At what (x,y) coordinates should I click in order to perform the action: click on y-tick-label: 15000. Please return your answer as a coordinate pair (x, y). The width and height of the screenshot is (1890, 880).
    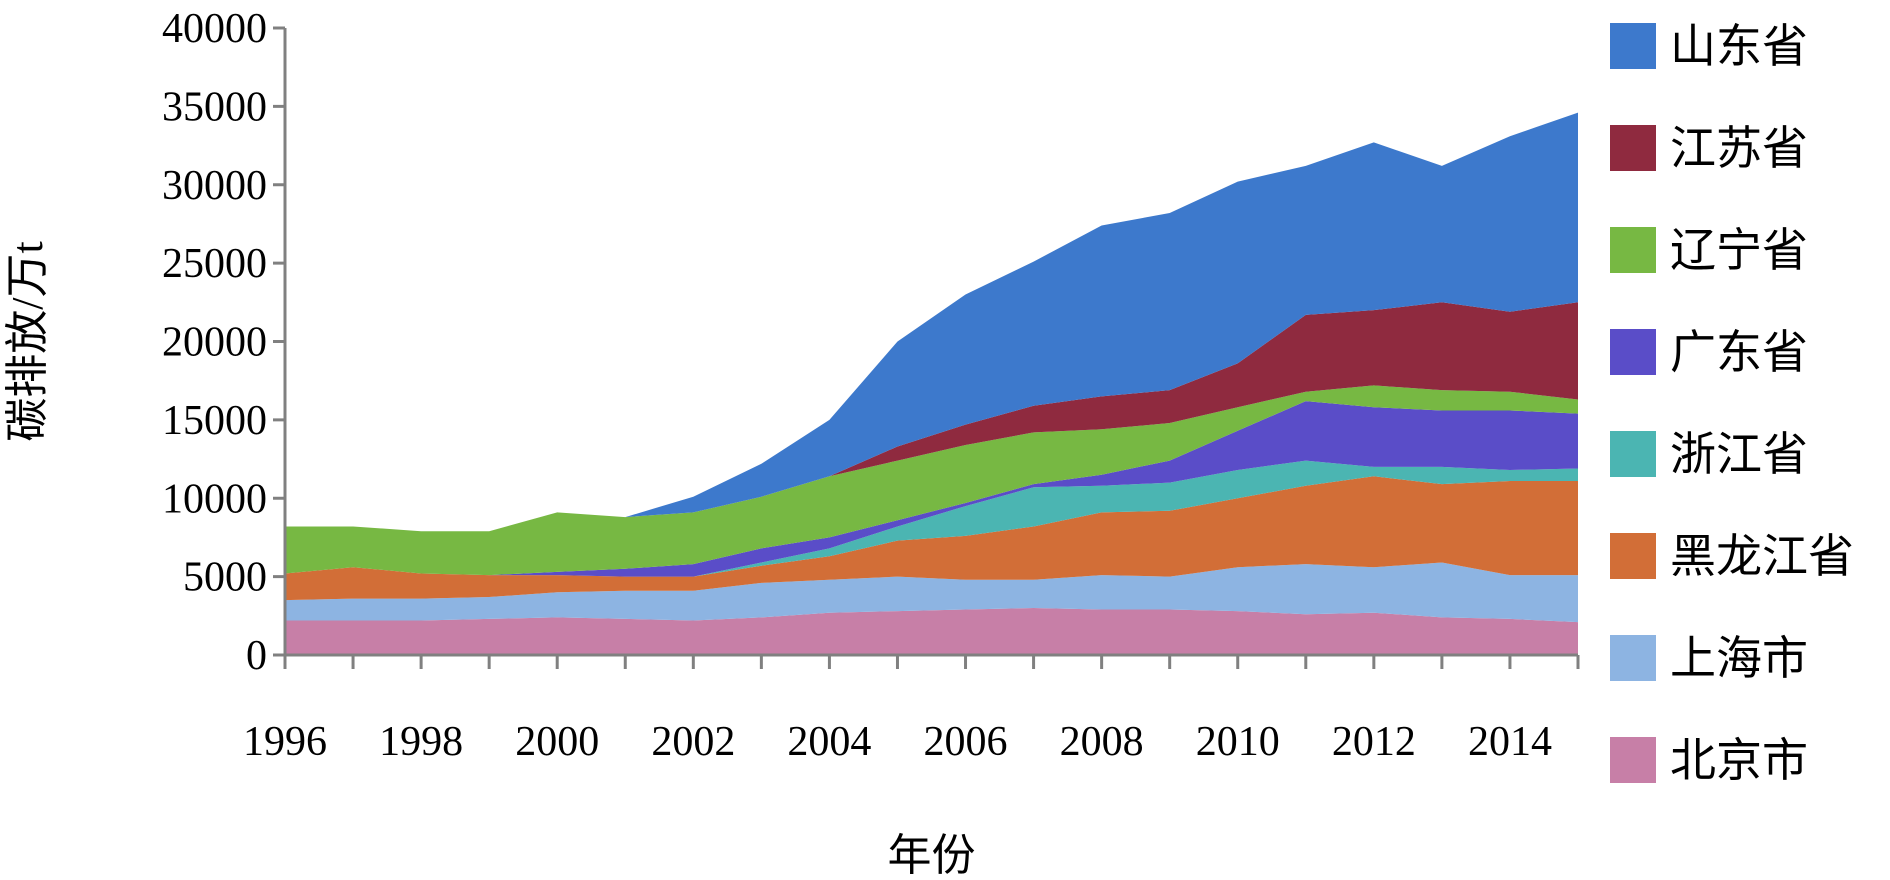
    Looking at the image, I should click on (214, 421).